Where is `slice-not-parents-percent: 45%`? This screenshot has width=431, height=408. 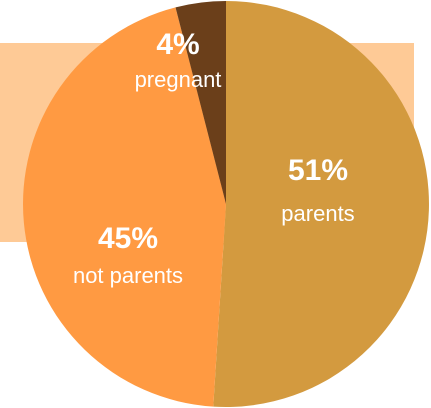 slice-not-parents-percent: 45% is located at coordinates (128, 238).